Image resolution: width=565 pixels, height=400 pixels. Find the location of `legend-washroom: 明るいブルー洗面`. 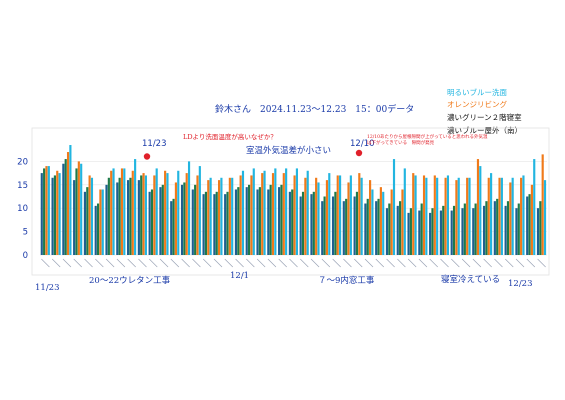

legend-washroom: 明るいブルー洗面 is located at coordinates (477, 92).